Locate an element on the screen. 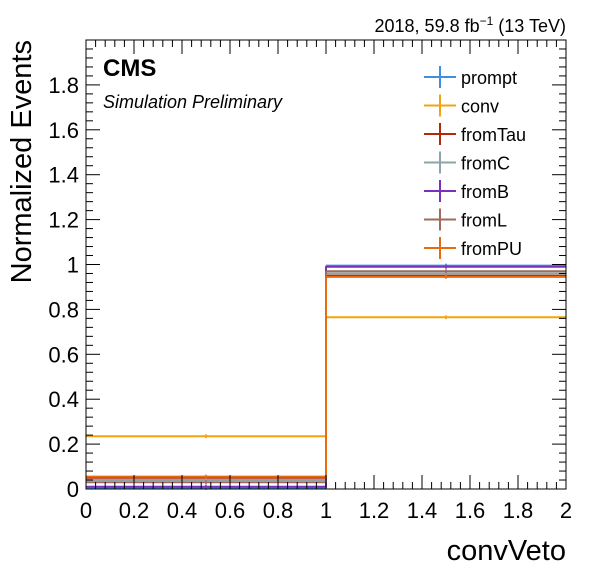 The image size is (596, 572). x-tick-label: 1 is located at coordinates (326, 510).